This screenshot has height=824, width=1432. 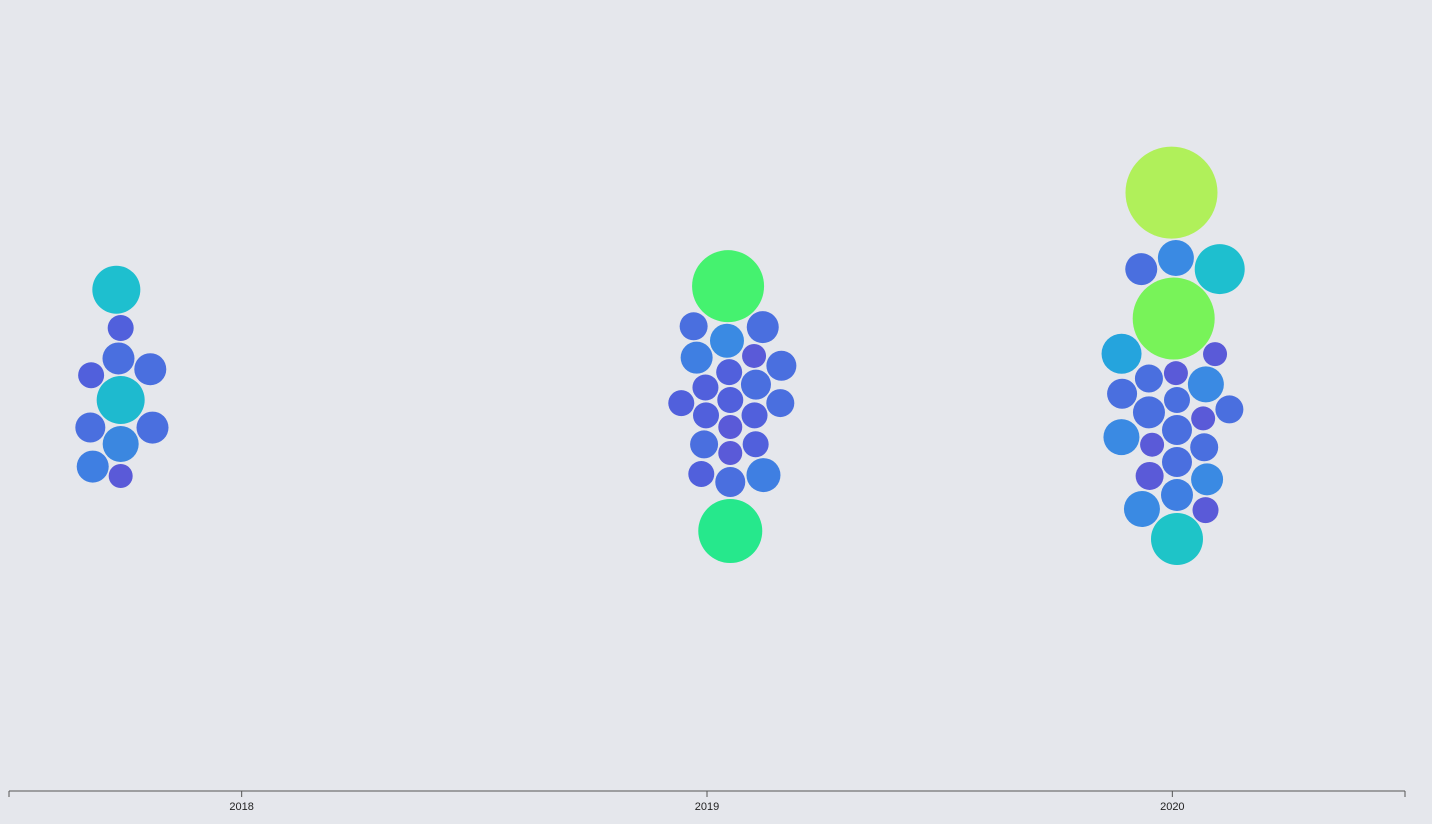 I want to click on x-tick-label: 2019, so click(x=707, y=807).